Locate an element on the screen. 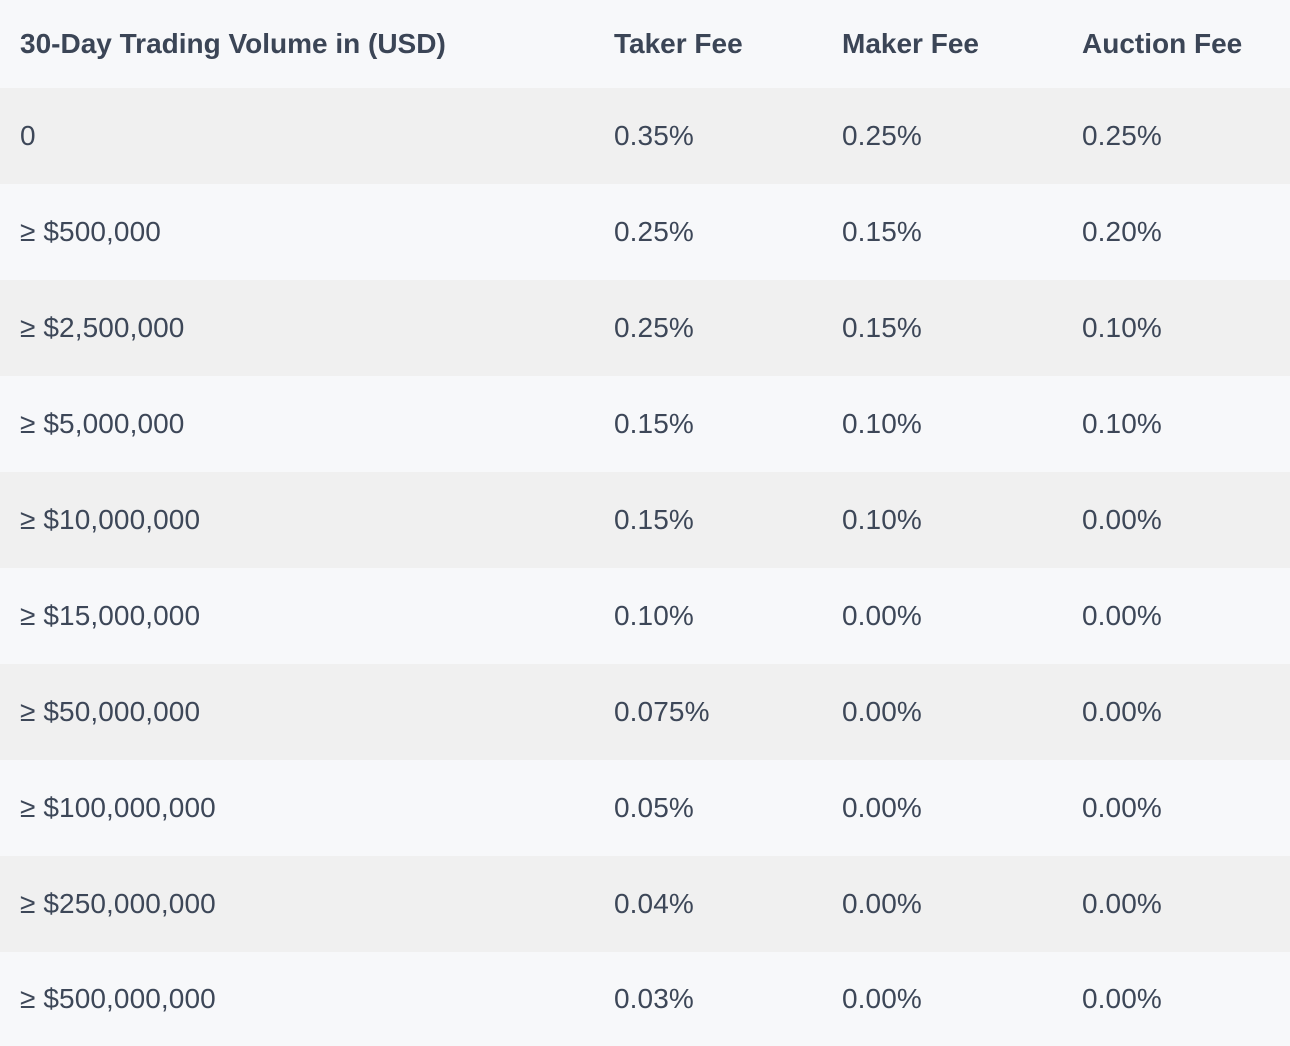 The image size is (1290, 1046). header-maker-fee: Maker Fee is located at coordinates (910, 43).